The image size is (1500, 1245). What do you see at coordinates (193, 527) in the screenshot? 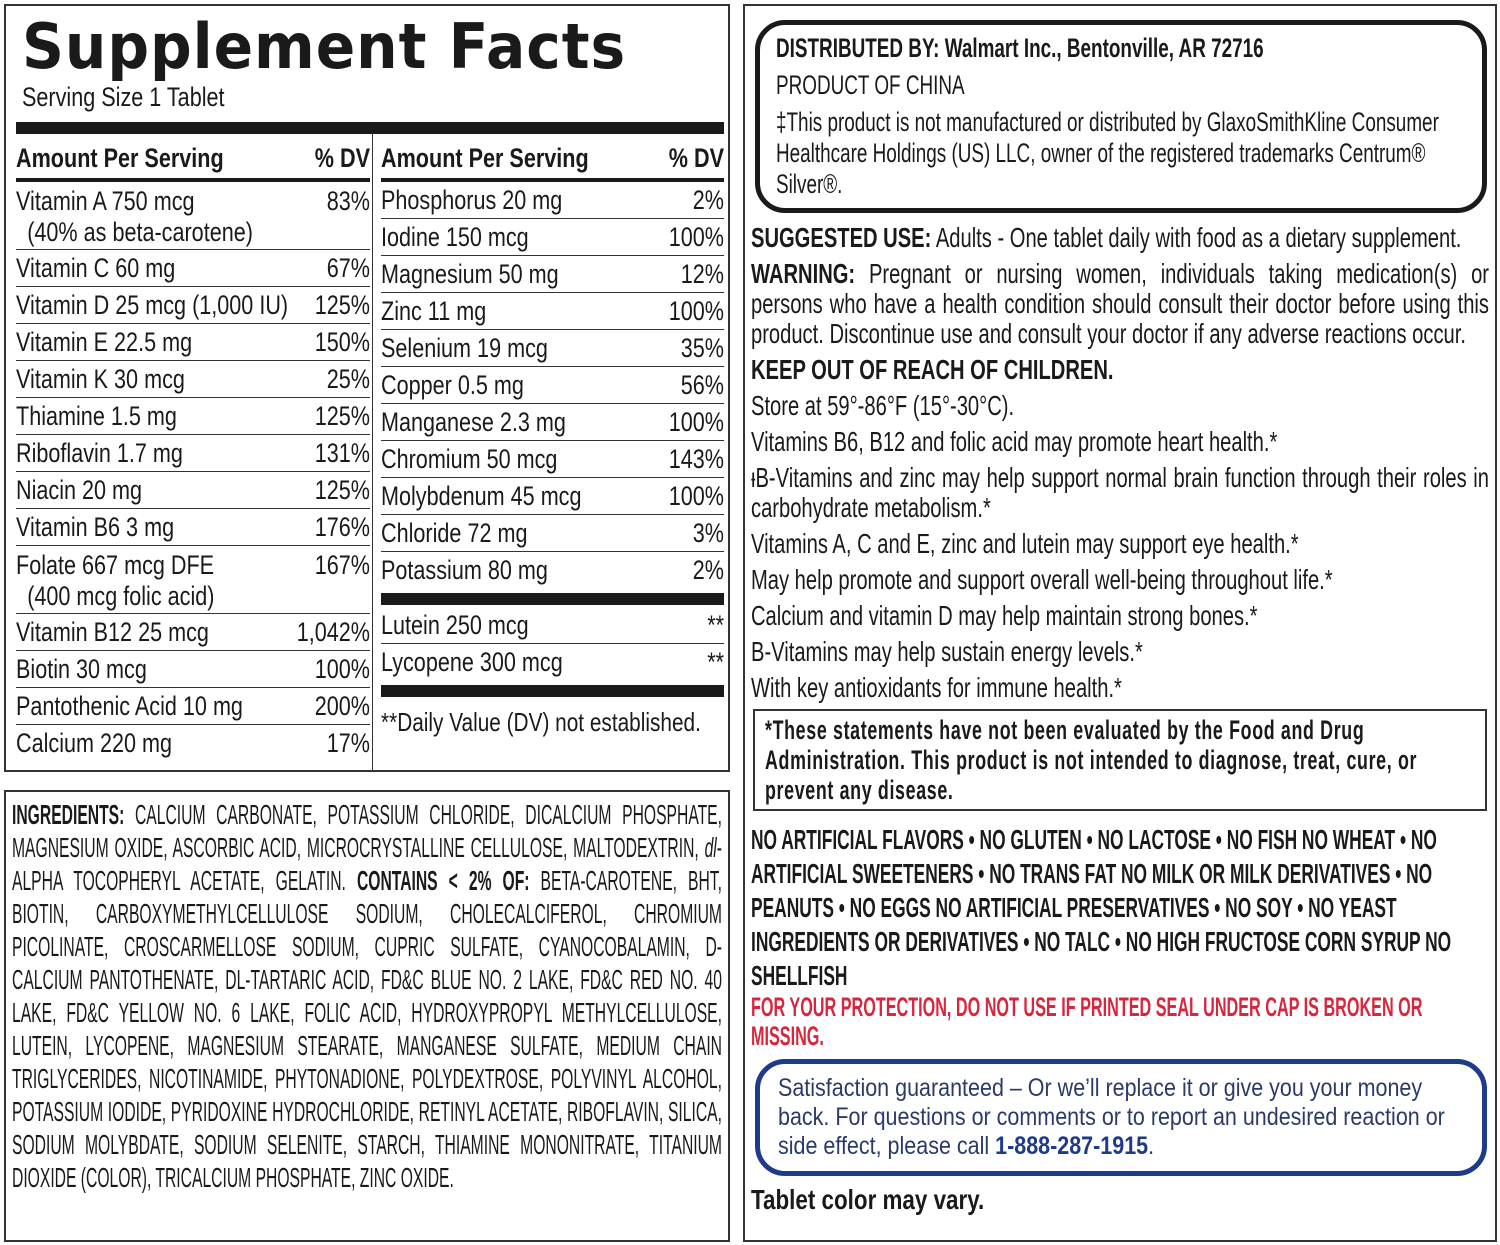
I see `nutrient-row: Vitamin B6 3 mg 176%` at bounding box center [193, 527].